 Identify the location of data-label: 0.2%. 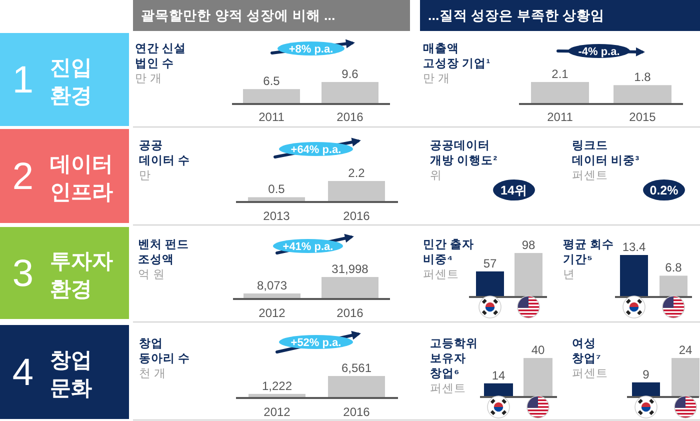
(664, 191).